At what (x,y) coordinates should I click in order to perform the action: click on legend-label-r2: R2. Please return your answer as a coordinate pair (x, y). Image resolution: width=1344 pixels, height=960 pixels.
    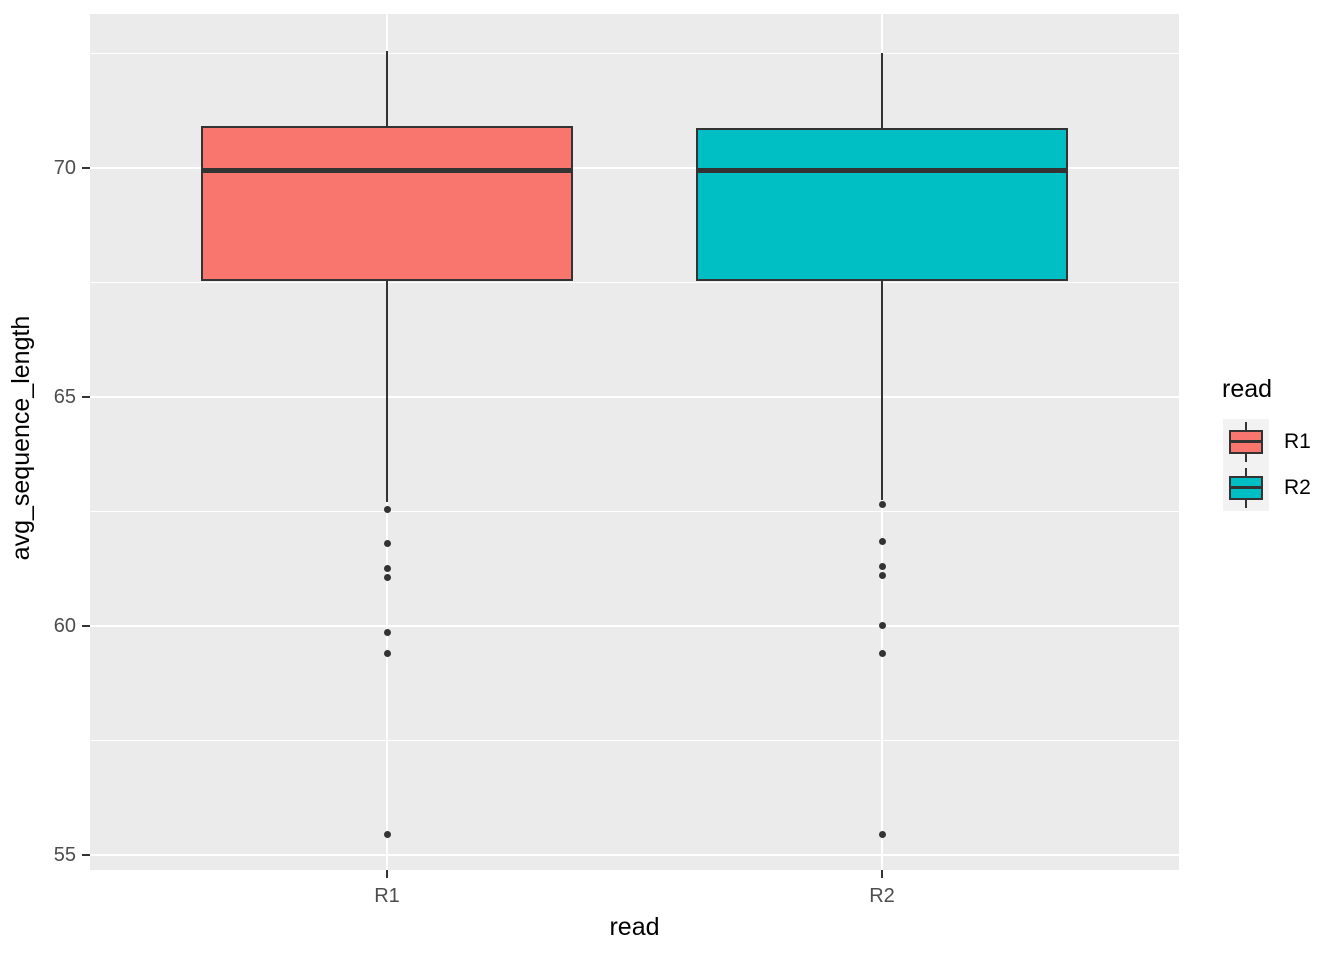
    Looking at the image, I should click on (1297, 487).